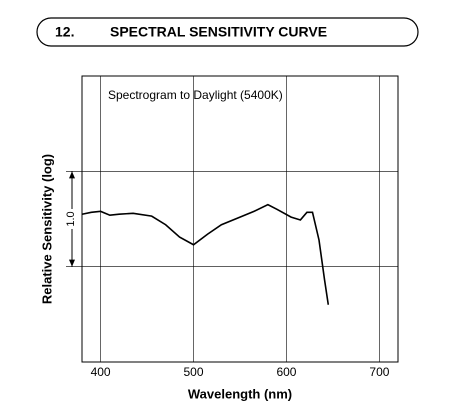 Image resolution: width=453 pixels, height=411 pixels. I want to click on x-tick-label: 500, so click(194, 372).